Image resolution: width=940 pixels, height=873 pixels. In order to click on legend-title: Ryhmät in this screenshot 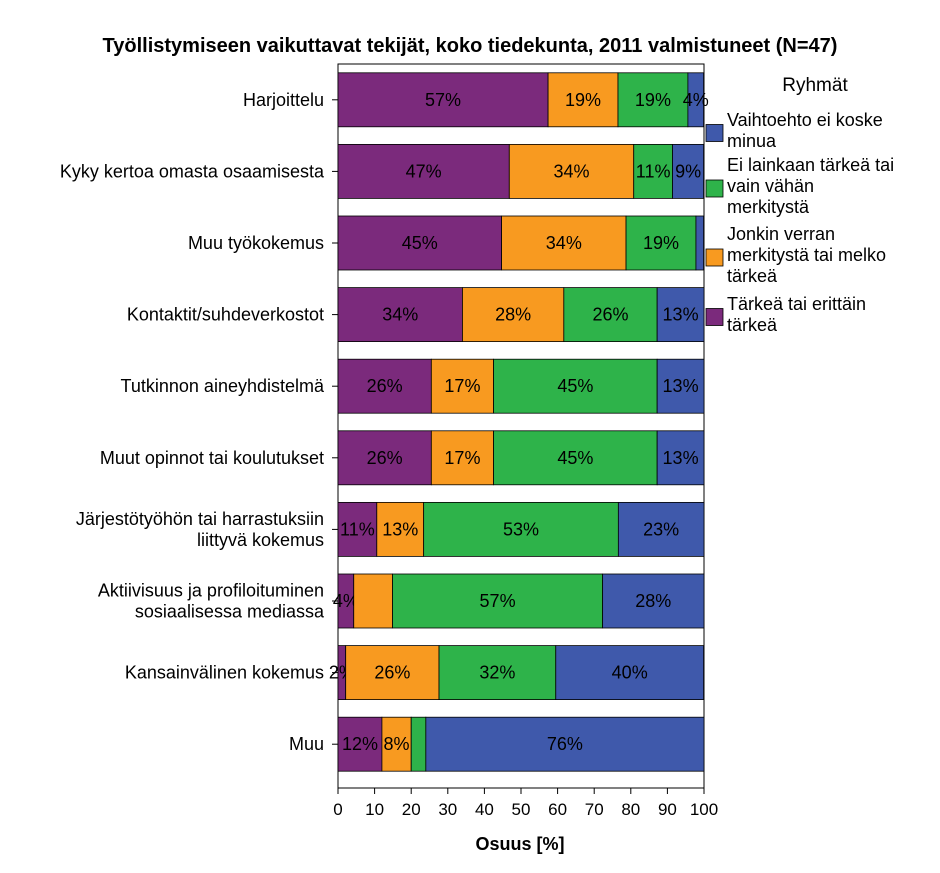, I will do `click(815, 85)`.